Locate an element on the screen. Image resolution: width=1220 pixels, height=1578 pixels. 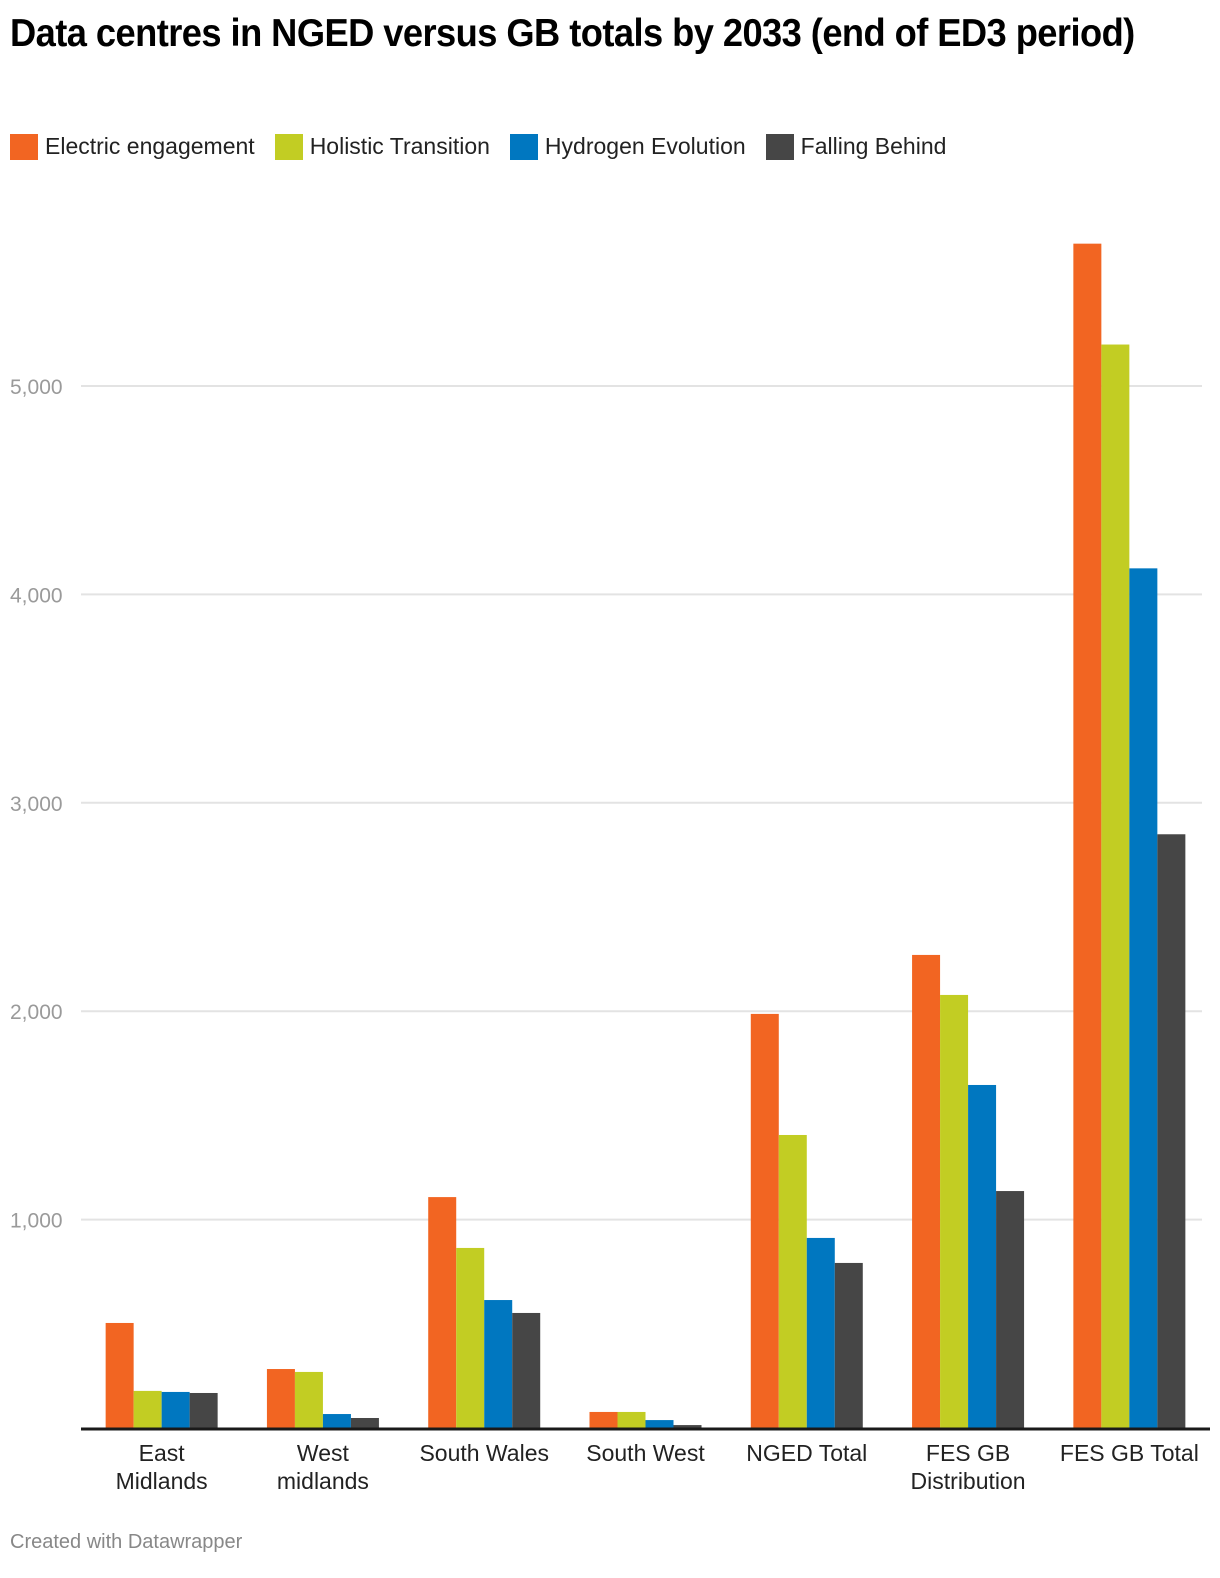
x-tick-label: midlands is located at coordinates (323, 1481).